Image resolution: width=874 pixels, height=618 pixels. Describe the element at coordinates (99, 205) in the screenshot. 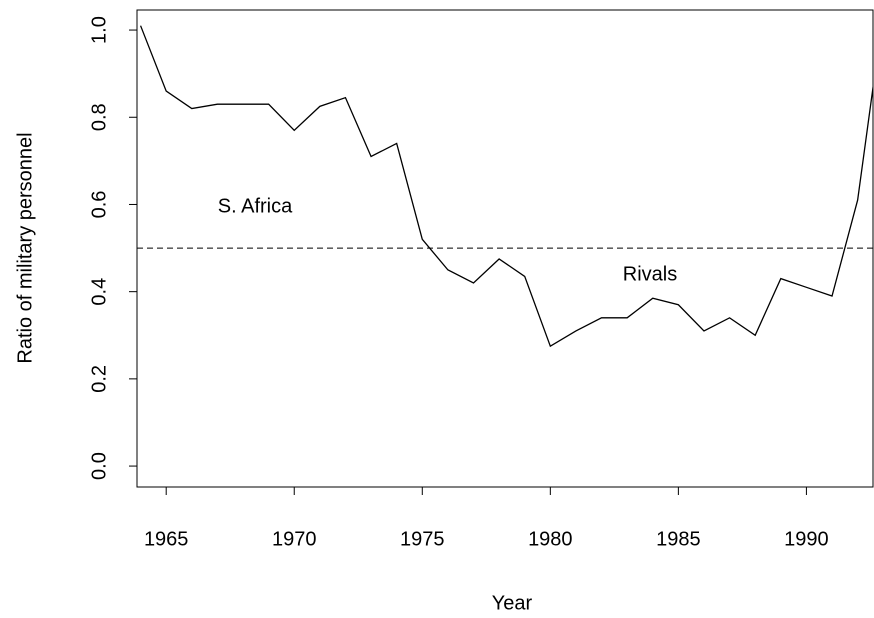

I see `y-tick-label: 0.6` at that location.